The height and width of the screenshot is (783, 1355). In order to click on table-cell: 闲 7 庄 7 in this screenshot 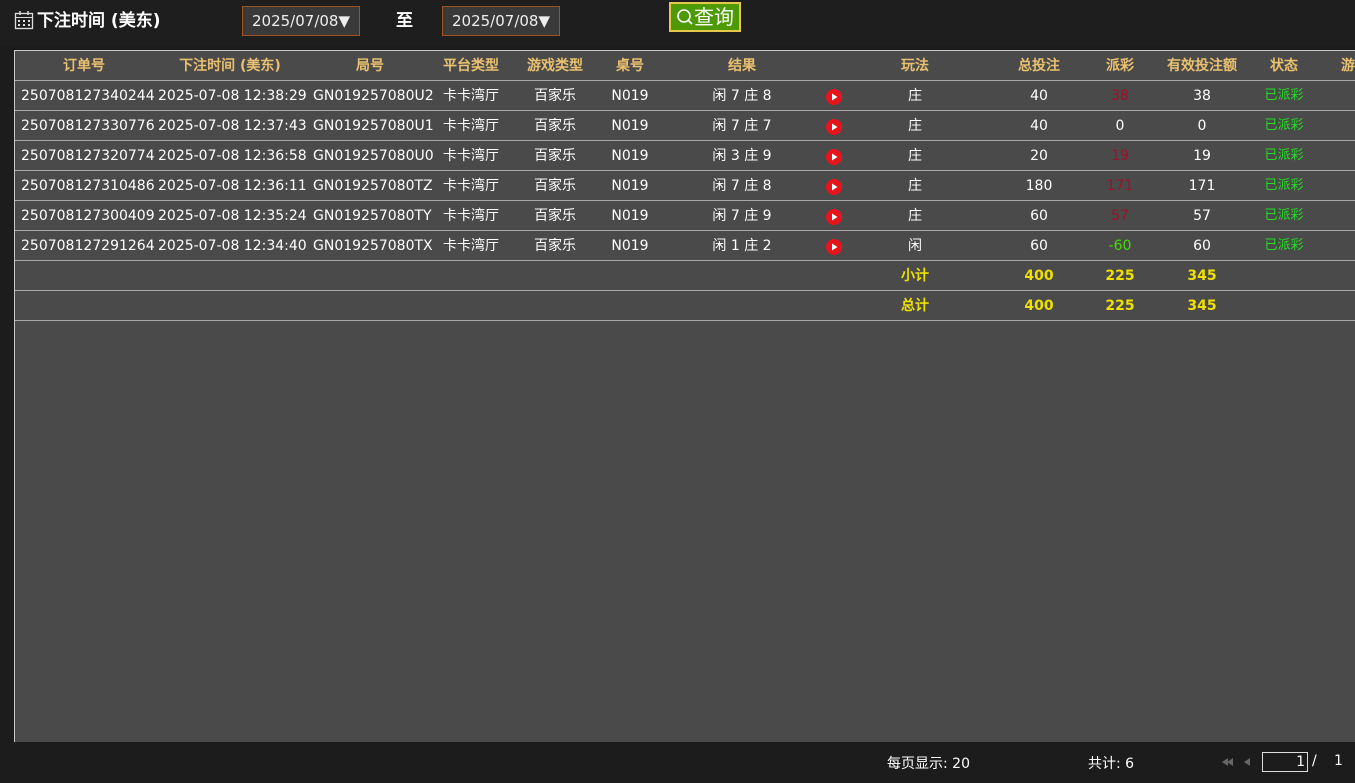, I will do `click(742, 126)`.